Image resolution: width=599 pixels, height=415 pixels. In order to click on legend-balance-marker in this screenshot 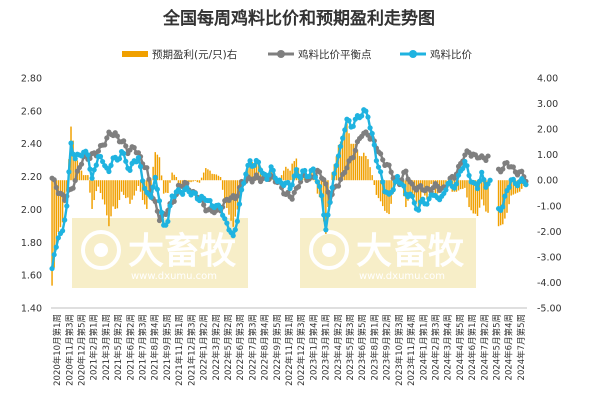, I will do `click(281, 54)`.